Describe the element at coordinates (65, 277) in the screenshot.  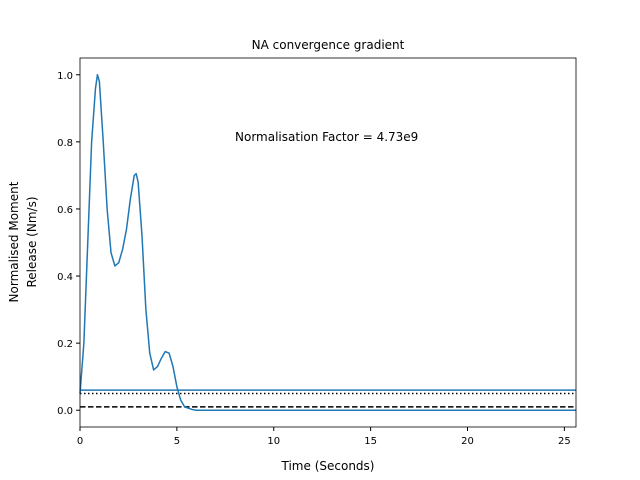
I see `y-tick-label: 0.4` at that location.